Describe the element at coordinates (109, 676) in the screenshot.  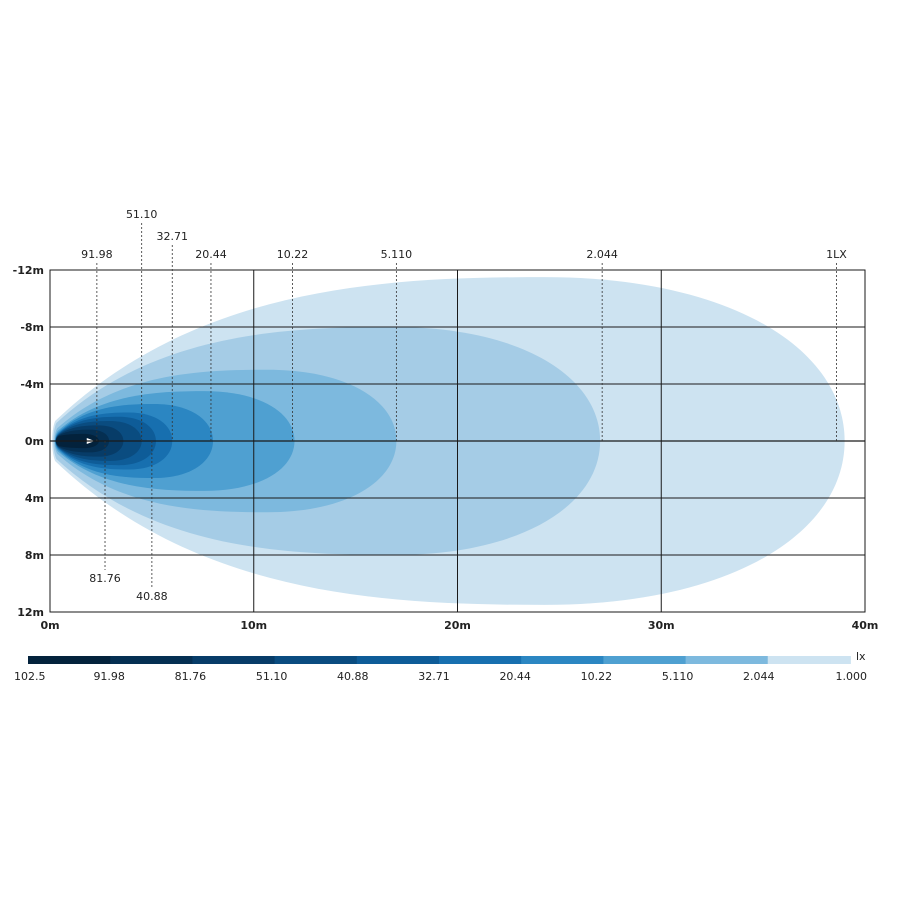
I see `legend-label: 91.98` at that location.